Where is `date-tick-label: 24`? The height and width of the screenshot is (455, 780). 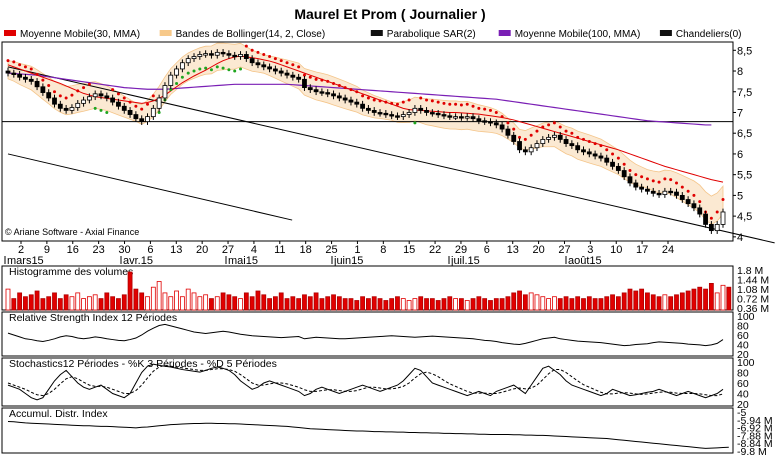 date-tick-label: 24 is located at coordinates (668, 250).